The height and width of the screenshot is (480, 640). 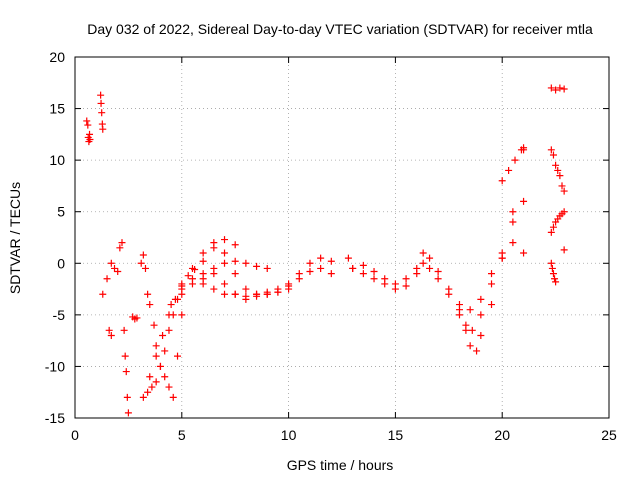 I want to click on y-tick-label: 10, so click(x=57, y=160).